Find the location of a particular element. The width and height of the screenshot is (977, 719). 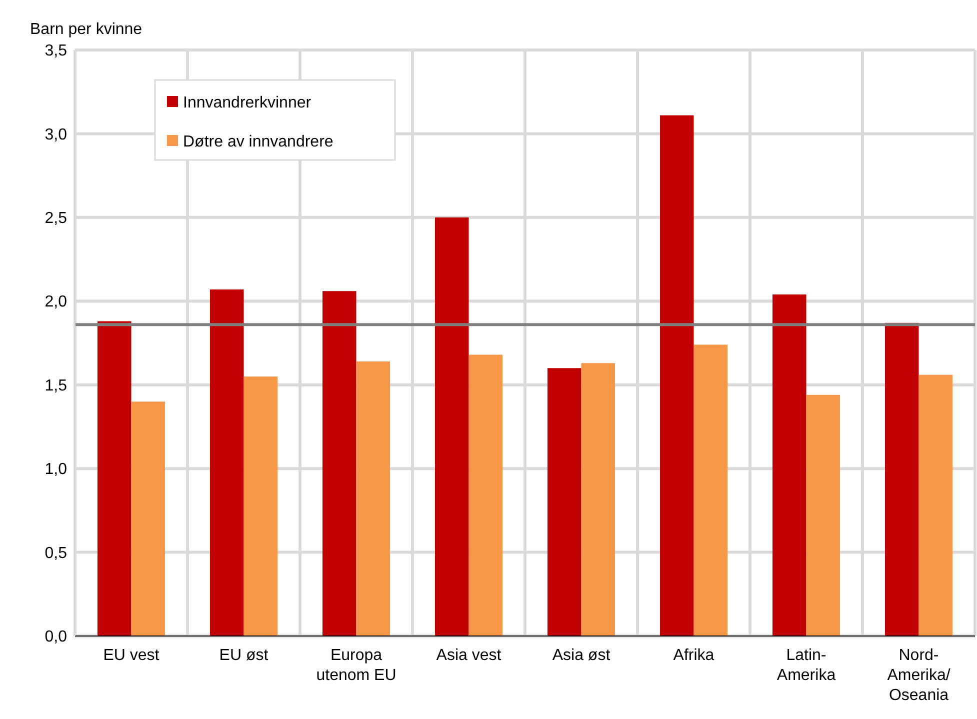

y-tick-label: 0,5 is located at coordinates (56, 553).